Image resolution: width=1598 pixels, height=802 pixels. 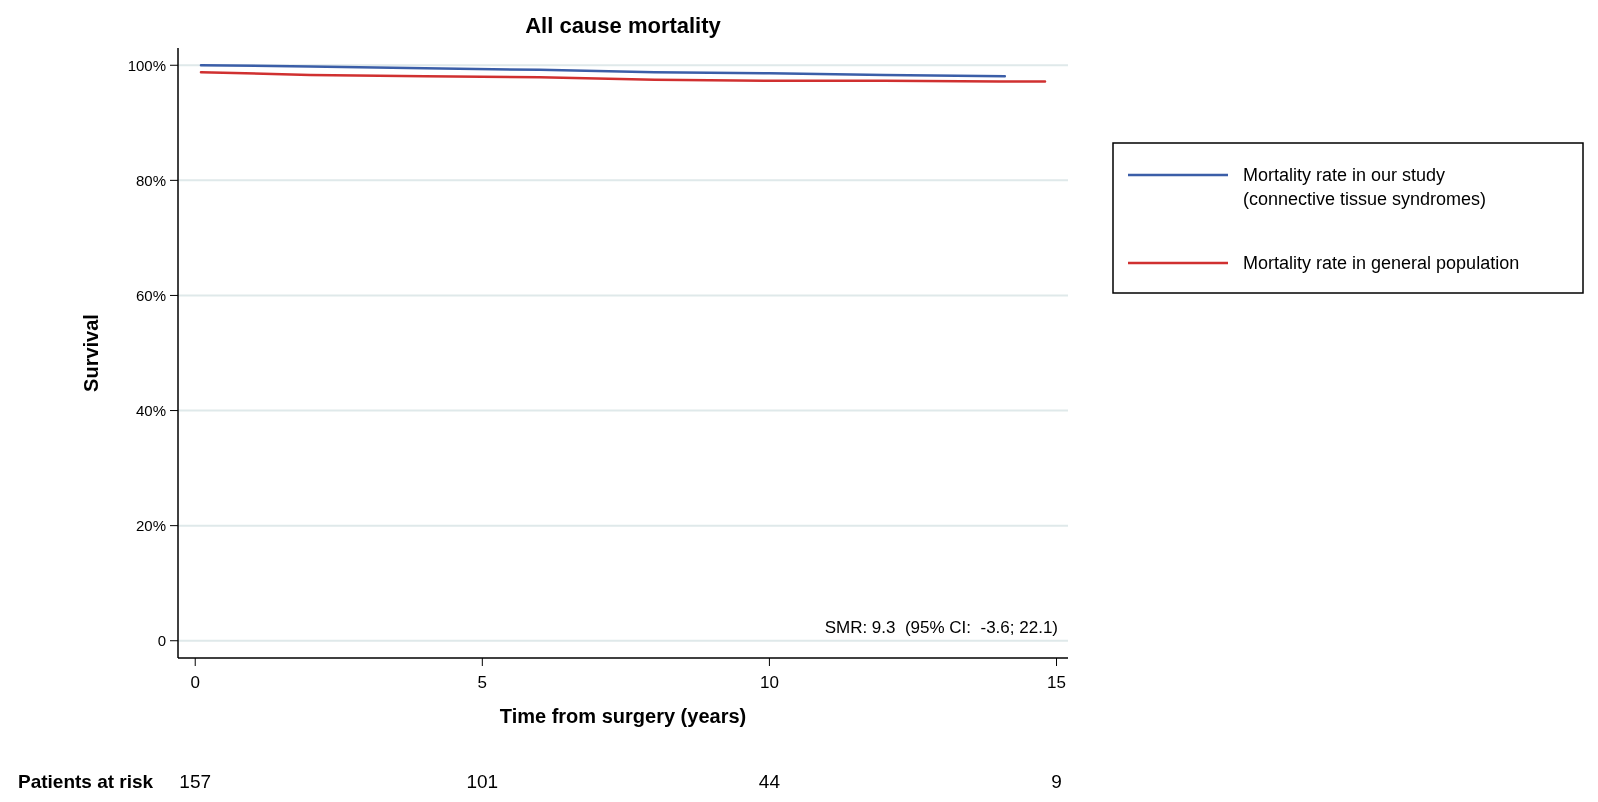 I want to click on x-tick-label: 15, so click(x=1056, y=682).